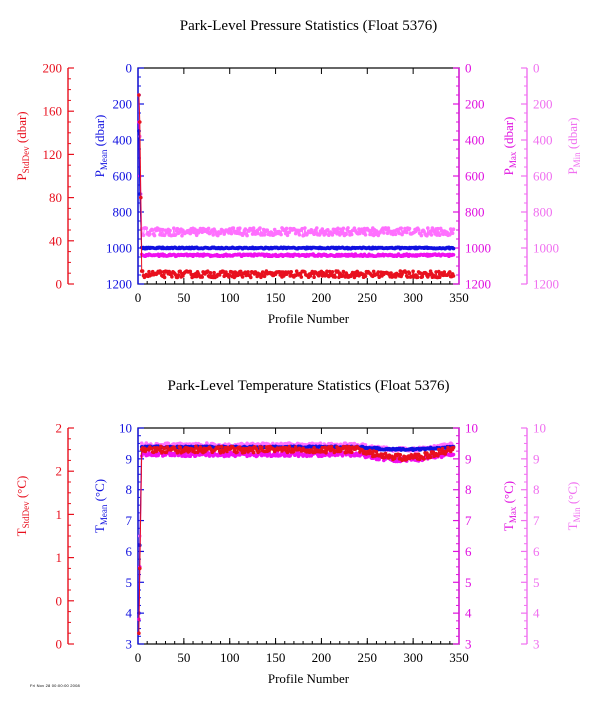 The image size is (609, 706). Describe the element at coordinates (509, 146) in the screenshot. I see `y-axis-label-max: PMax (dbar)` at that location.